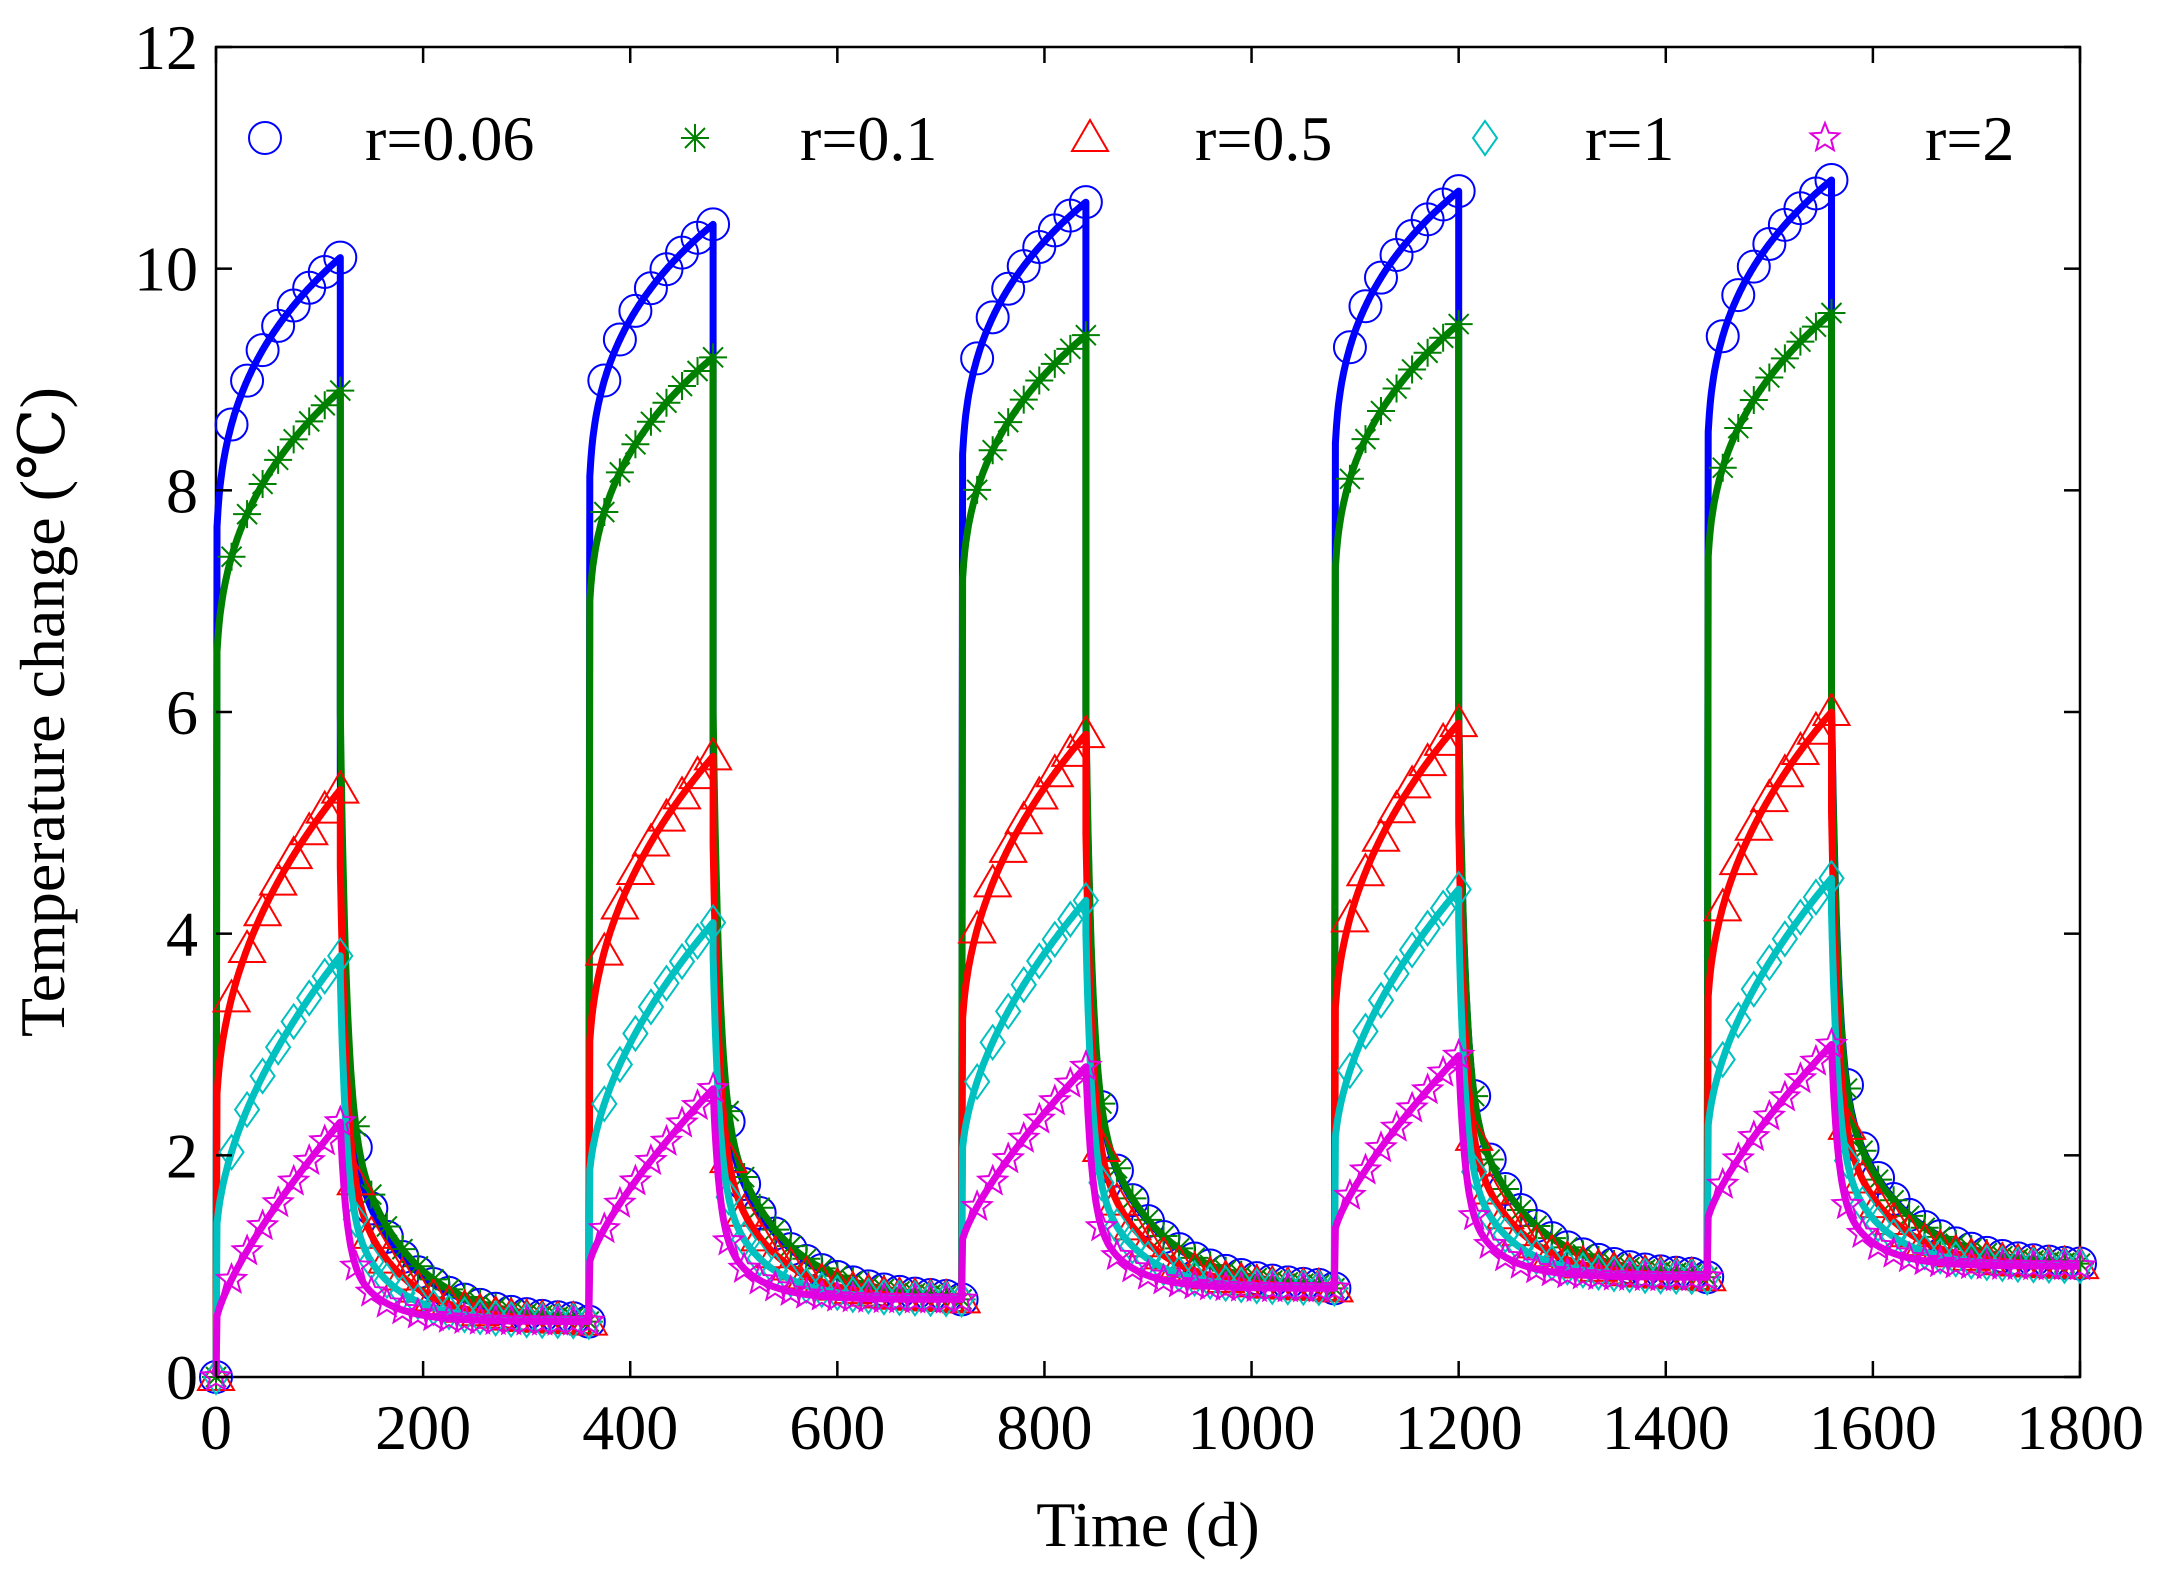 The height and width of the screenshot is (1584, 2177). What do you see at coordinates (630, 1427) in the screenshot?
I see `x-tick-label: 400` at bounding box center [630, 1427].